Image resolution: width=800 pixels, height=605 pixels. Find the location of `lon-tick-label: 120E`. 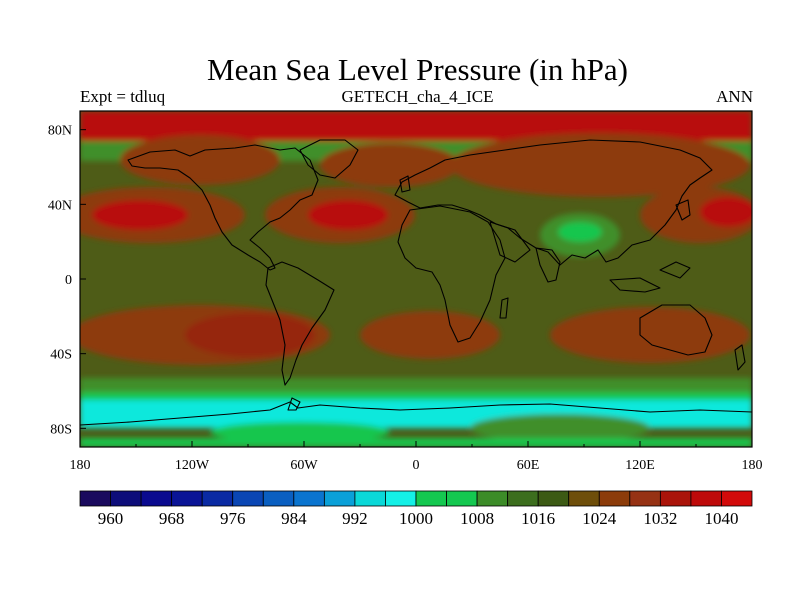

lon-tick-label: 120E is located at coordinates (640, 465).